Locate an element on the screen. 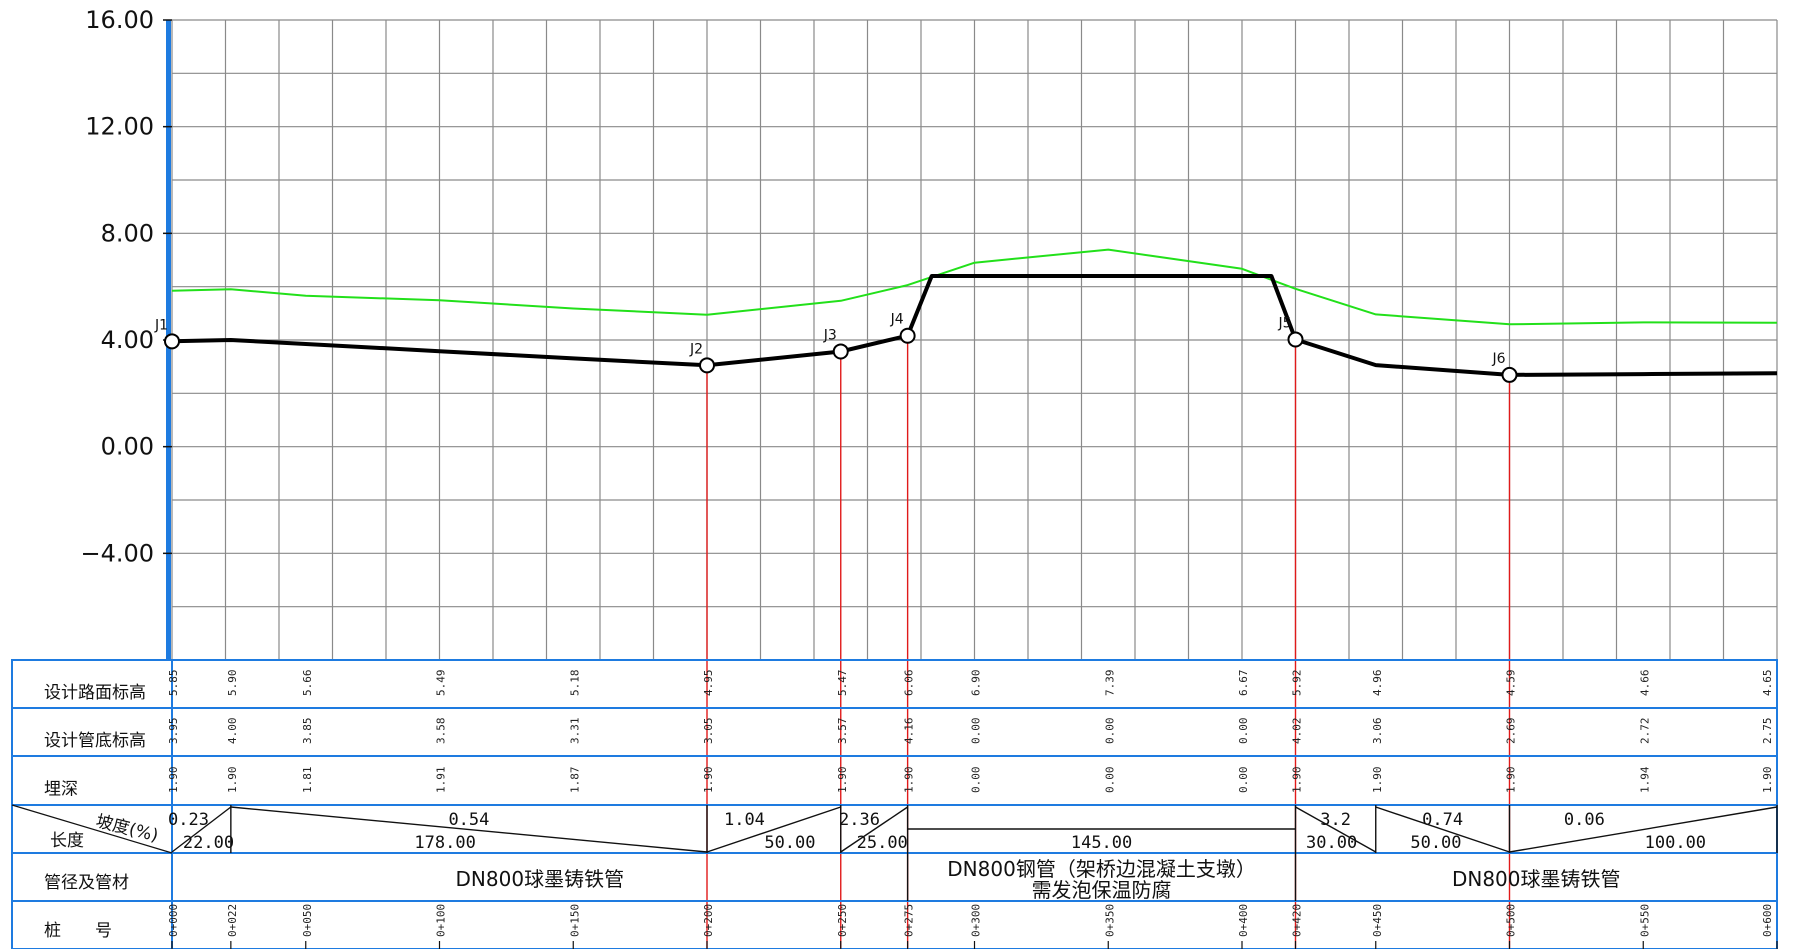 This screenshot has width=1798, height=949. chainage-value: 0+250 is located at coordinates (842, 920).